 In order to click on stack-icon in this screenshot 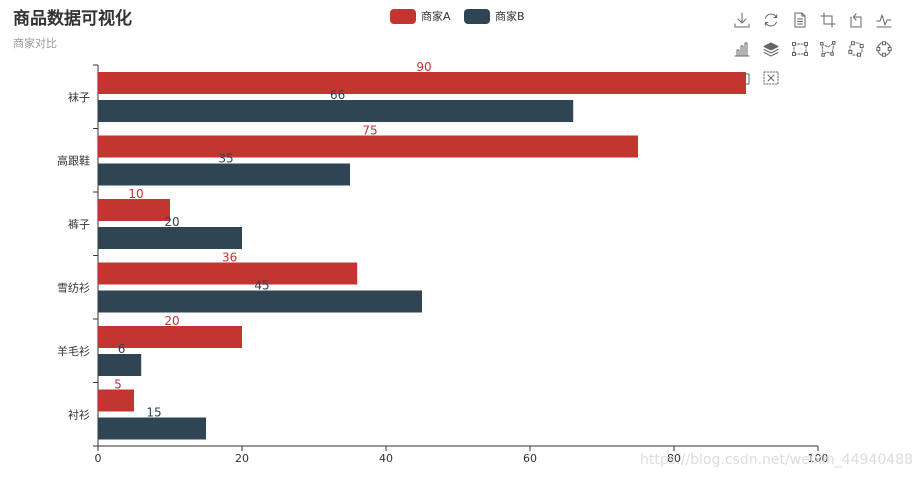, I will do `click(771, 49)`.